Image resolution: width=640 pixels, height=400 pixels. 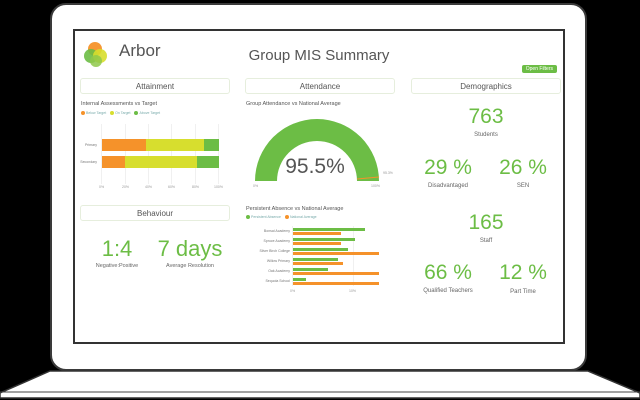 What do you see at coordinates (523, 272) in the screenshot?
I see `part-time-value: 12 %` at bounding box center [523, 272].